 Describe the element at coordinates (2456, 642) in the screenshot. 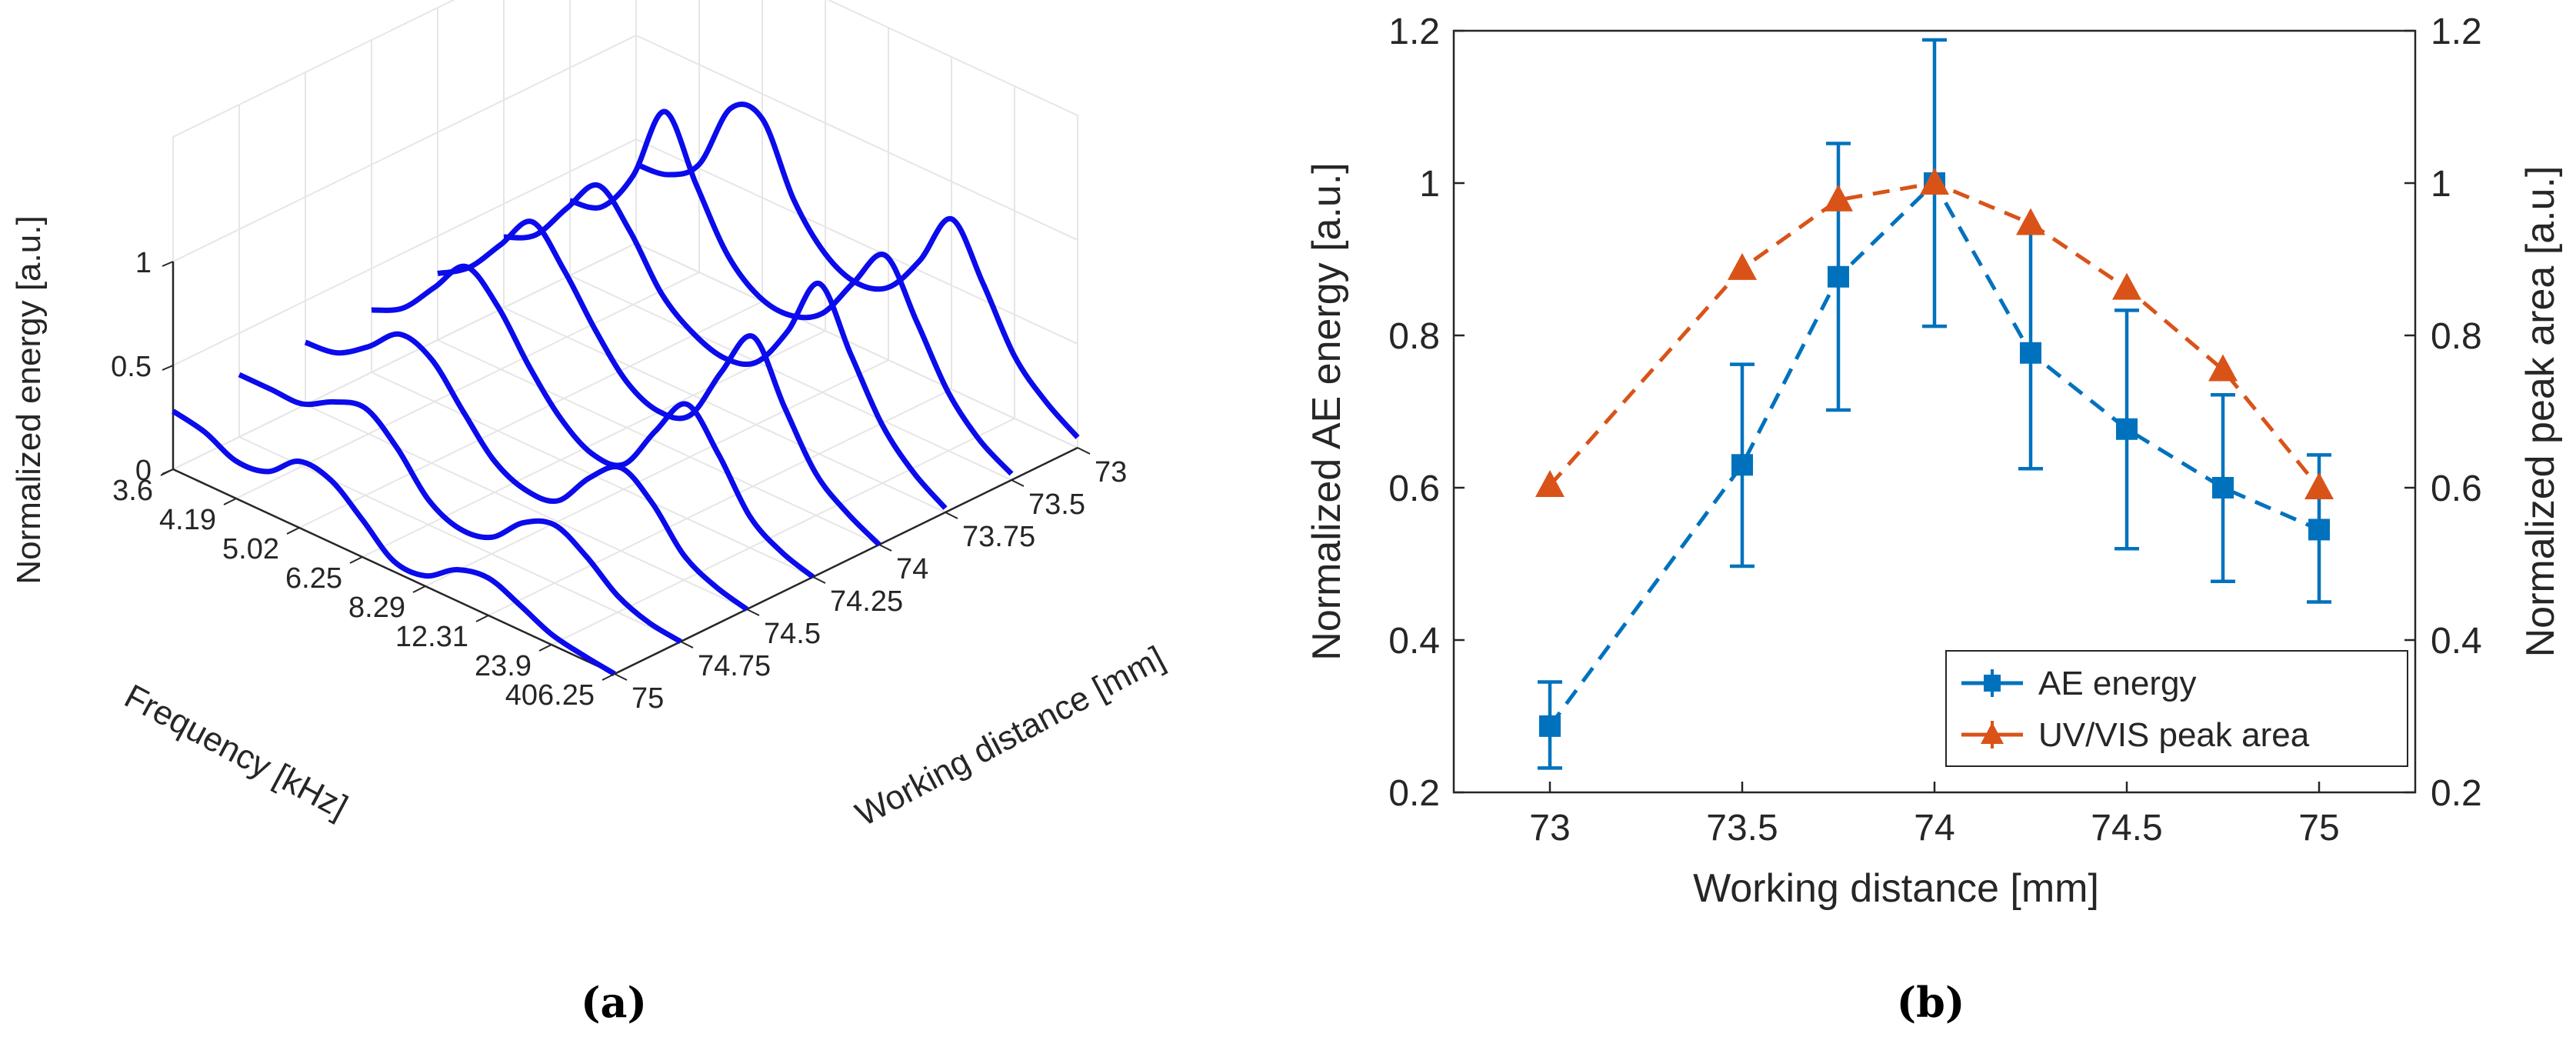

I see `y-tick-label-right: 0.4` at that location.